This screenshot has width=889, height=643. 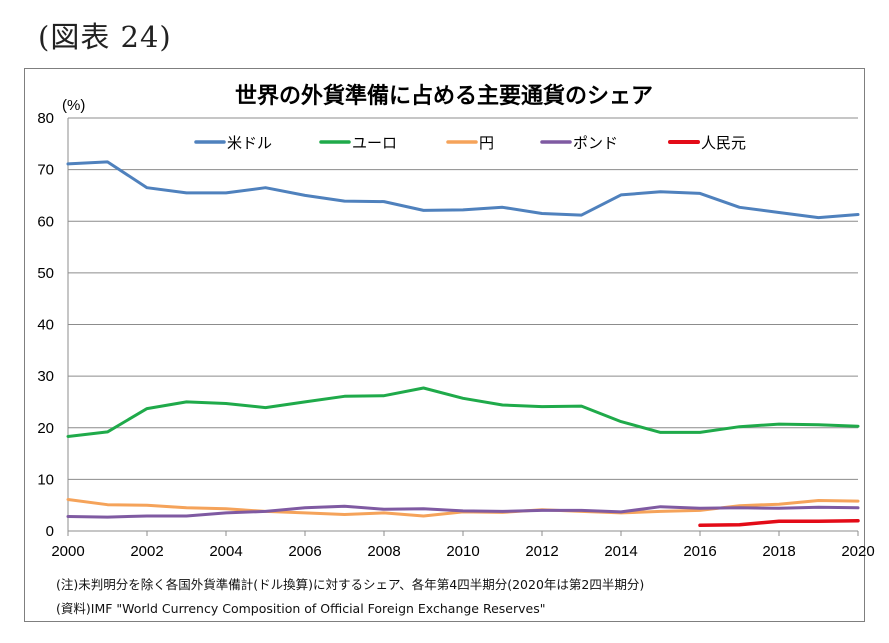 I want to click on y-axis-ticks: 0 10 20 30 40 50 60 70 80, so click(x=45, y=325).